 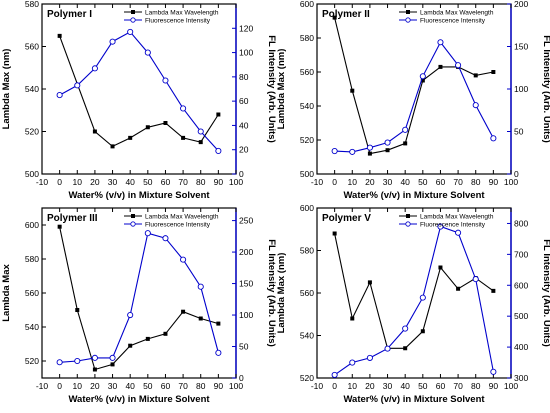 I want to click on y-tick-label: 520, so click(x=307, y=140).